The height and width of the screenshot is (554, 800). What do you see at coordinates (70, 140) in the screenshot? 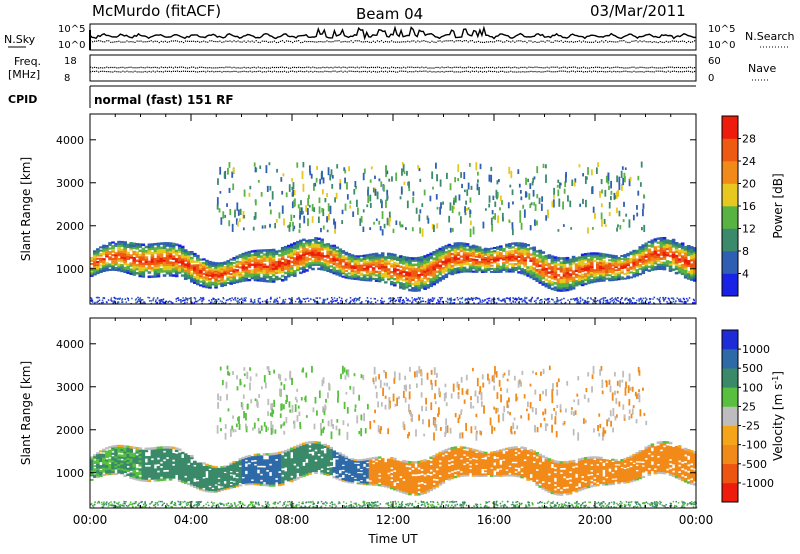
I see `y-tick-label: 4000` at bounding box center [70, 140].